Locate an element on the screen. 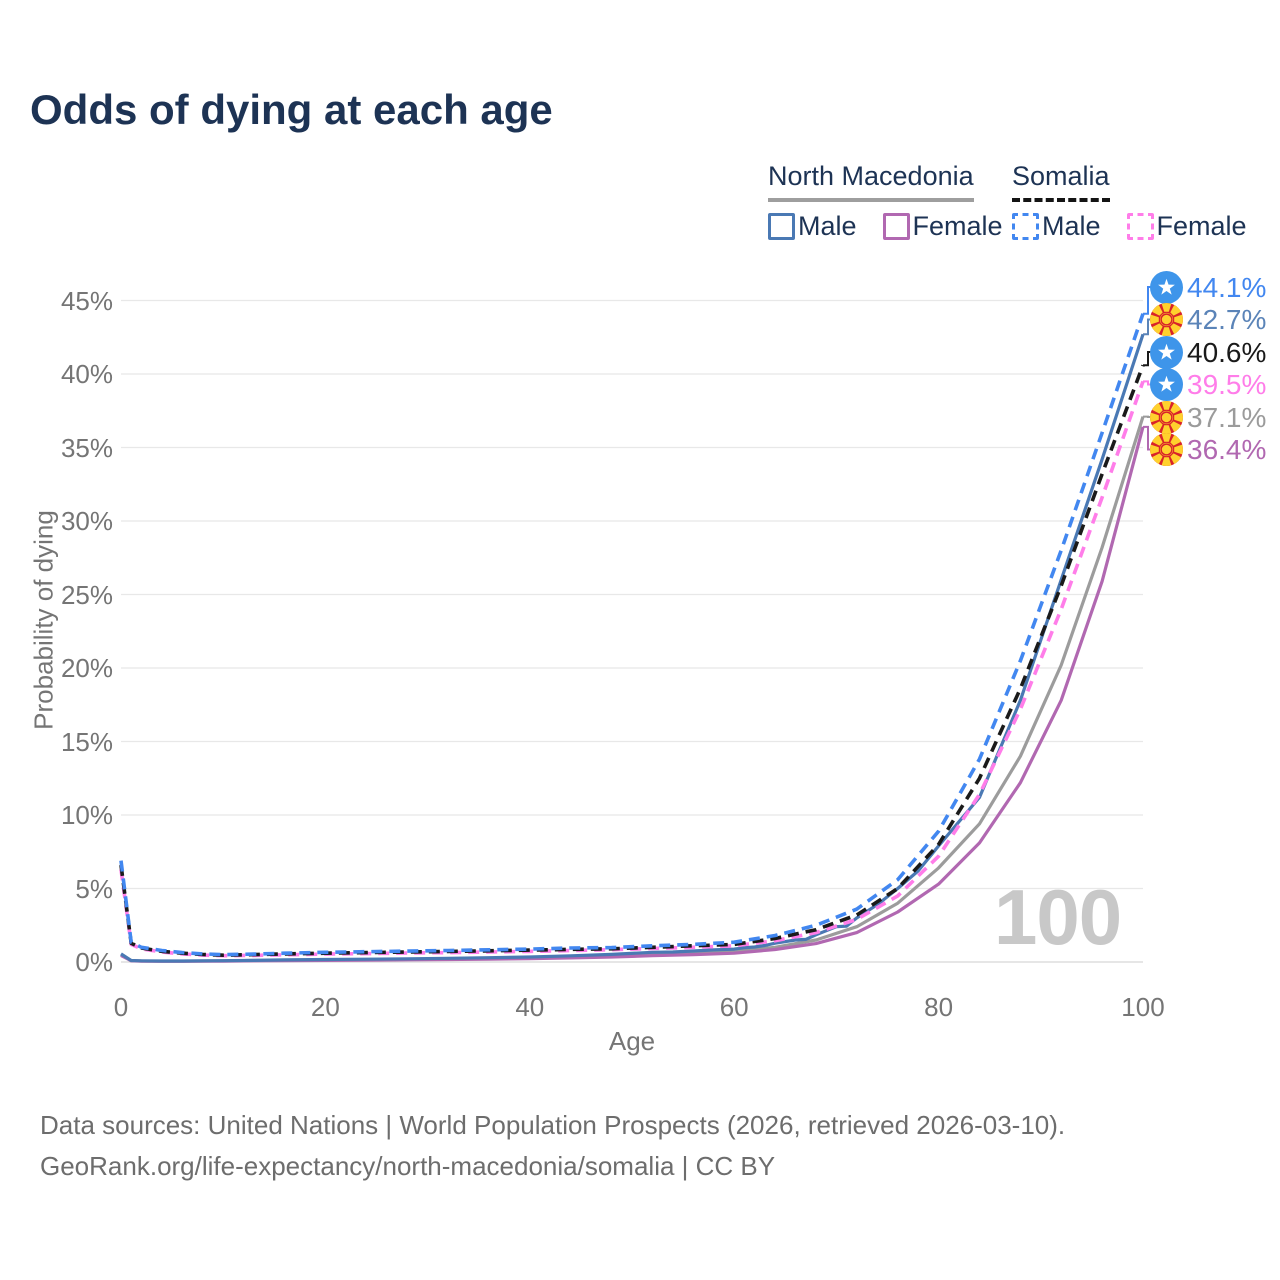 Image resolution: width=1280 pixels, height=1280 pixels. y-tick-label: 25% is located at coordinates (86, 594).